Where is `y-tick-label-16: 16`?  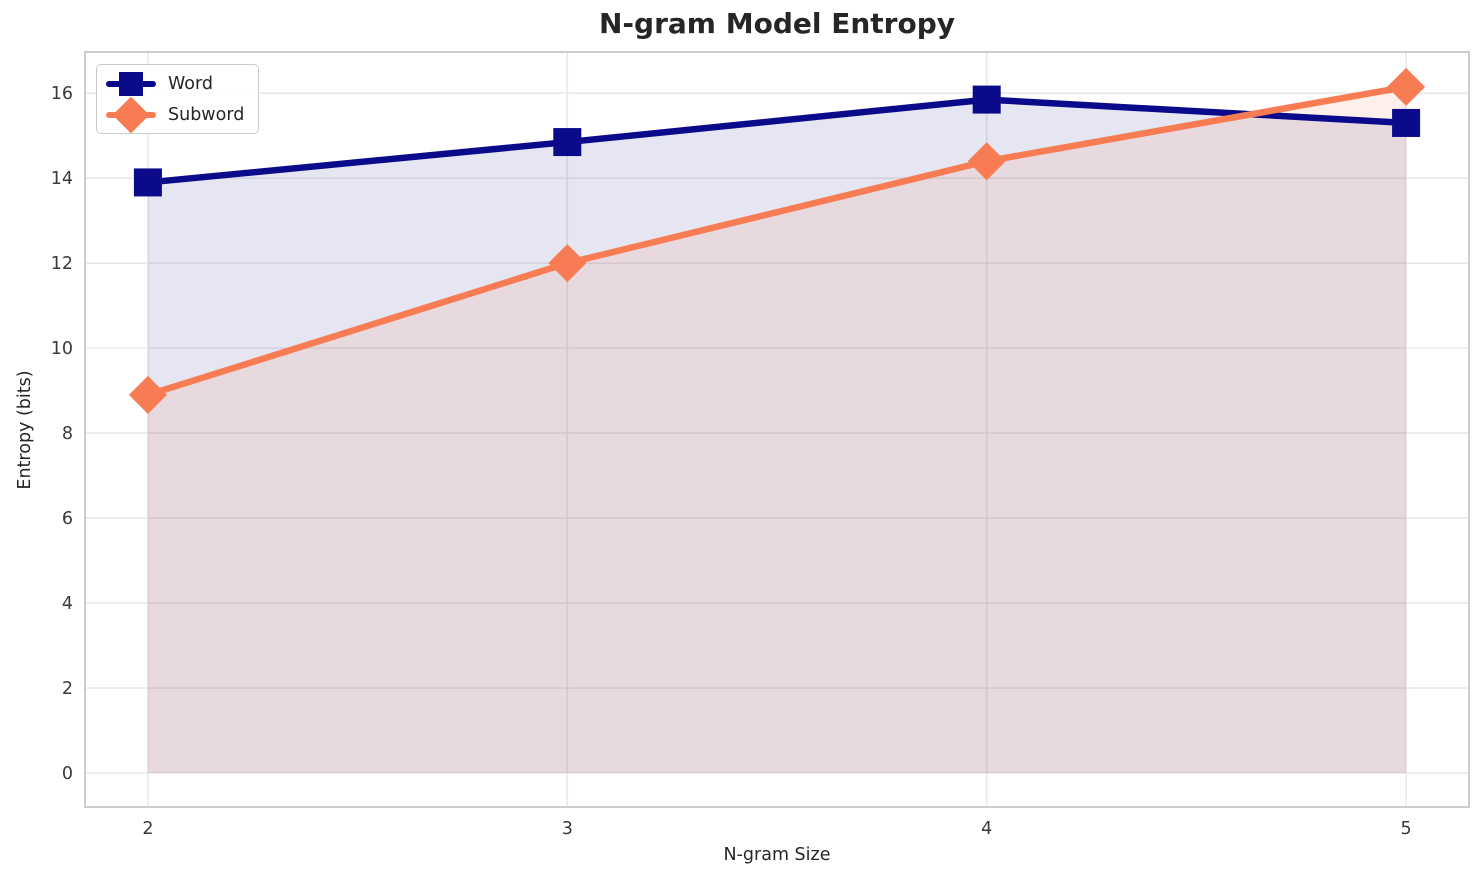
y-tick-label-16: 16 is located at coordinates (62, 94).